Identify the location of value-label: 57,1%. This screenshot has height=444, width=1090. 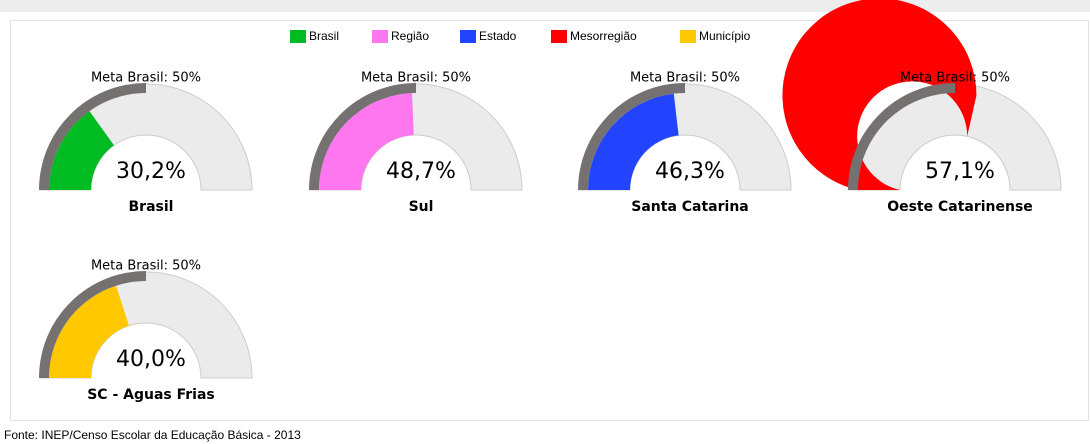
(960, 171).